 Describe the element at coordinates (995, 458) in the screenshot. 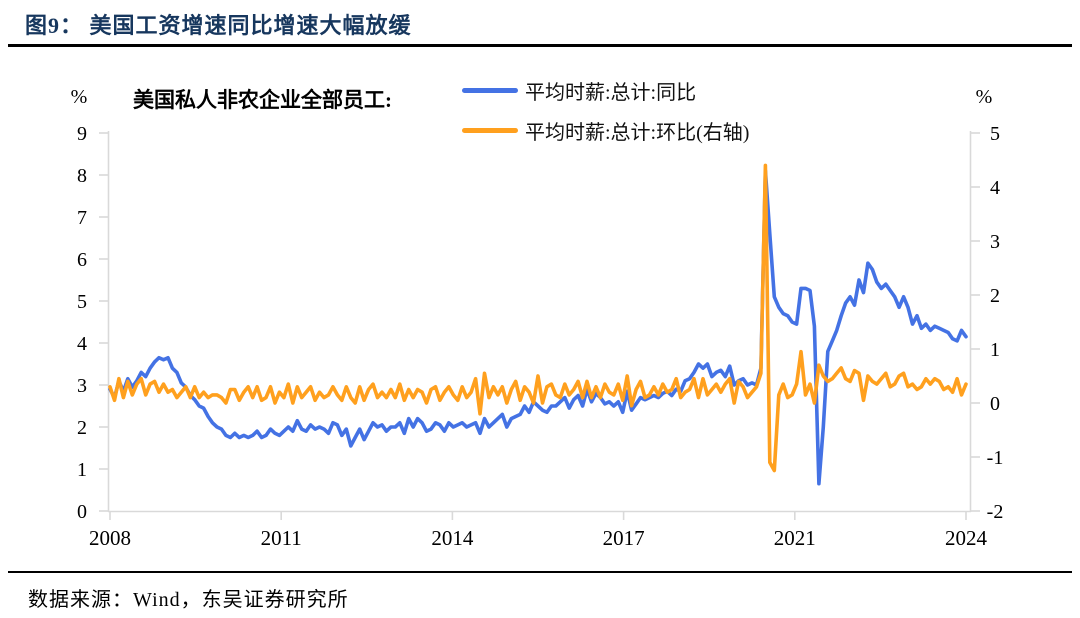

I see `y-axis-right-label: -1` at that location.